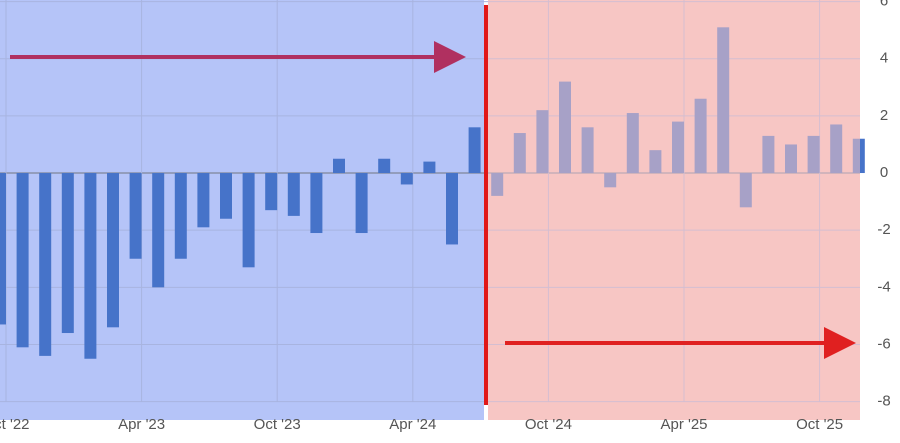  What do you see at coordinates (819, 424) in the screenshot?
I see `x-tick-label: Oct '25` at bounding box center [819, 424].